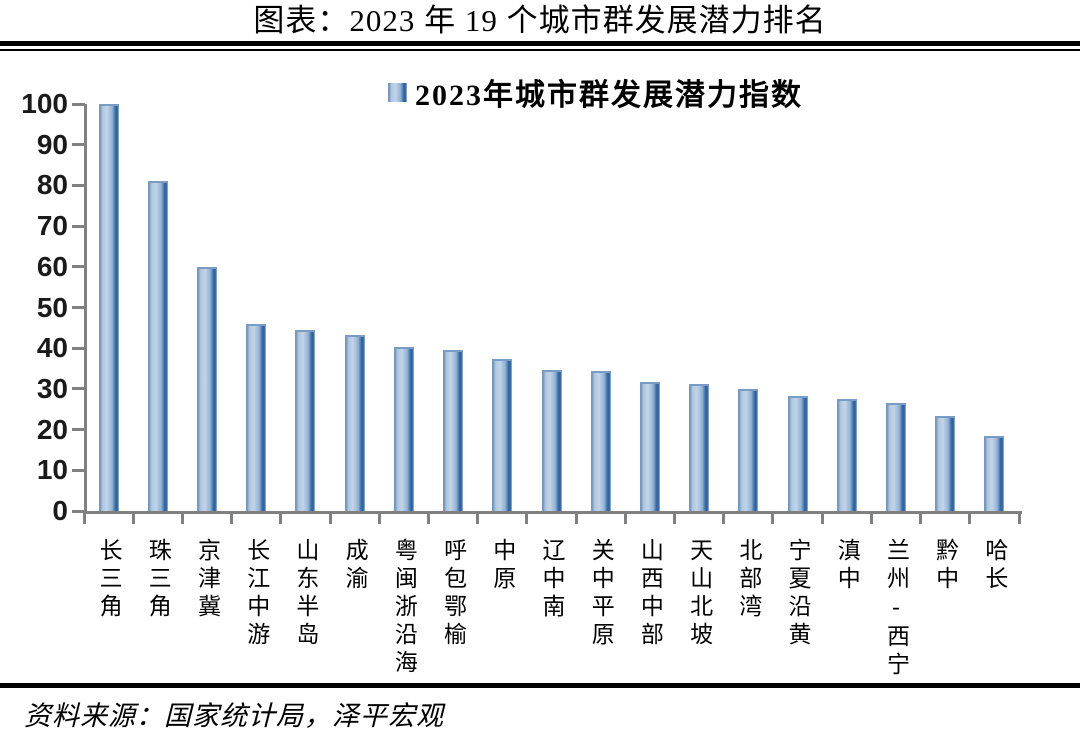 This screenshot has height=738, width=1080. Describe the element at coordinates (846, 610) in the screenshot. I see `category-label: 滇中` at that location.